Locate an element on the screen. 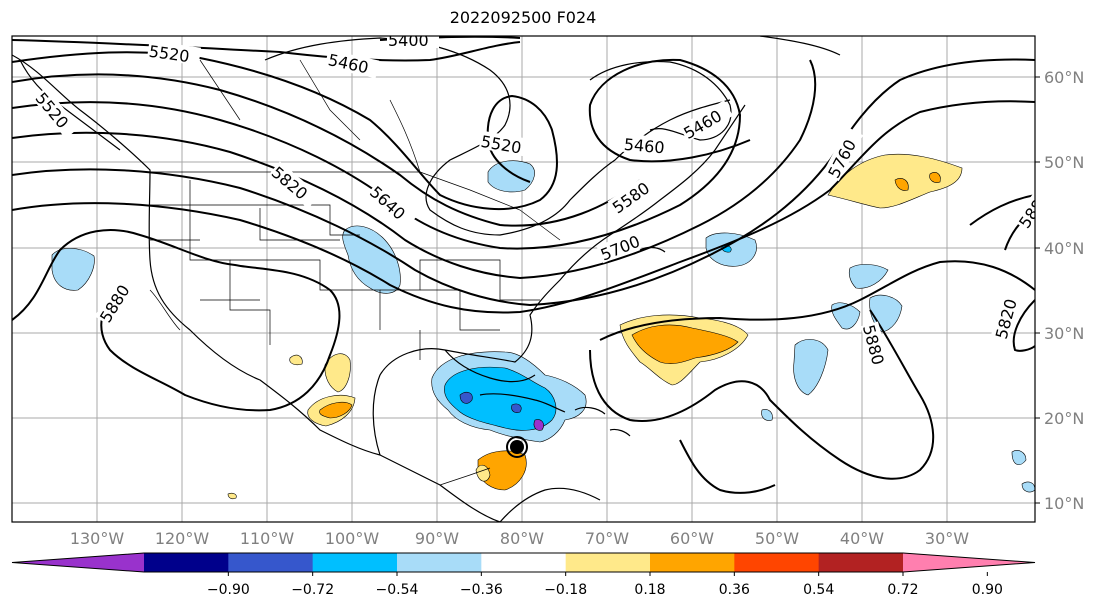 The height and width of the screenshot is (615, 1105). colorbar-tick-label: −0.18 is located at coordinates (565, 590).